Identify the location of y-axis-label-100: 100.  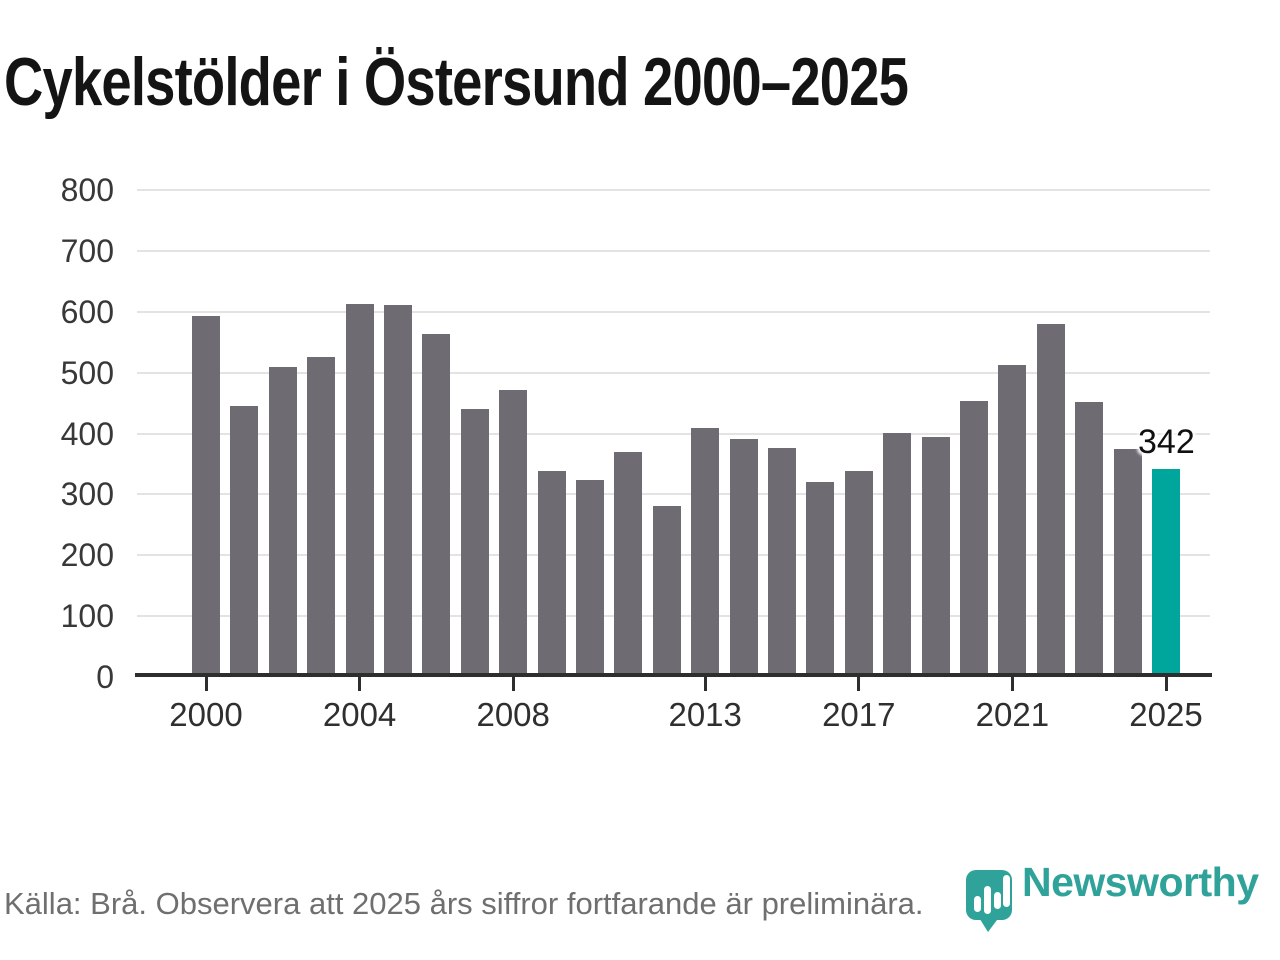
(87, 616).